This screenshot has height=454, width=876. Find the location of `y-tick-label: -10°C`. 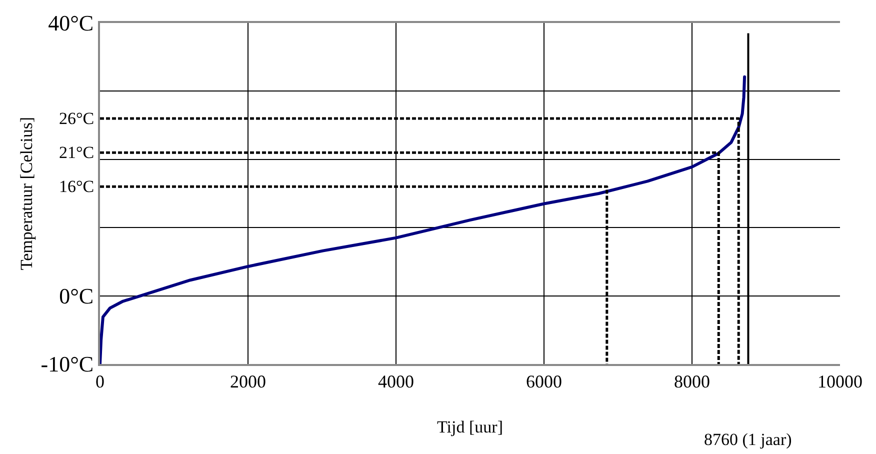

y-tick-label: -10°C is located at coordinates (67, 364).